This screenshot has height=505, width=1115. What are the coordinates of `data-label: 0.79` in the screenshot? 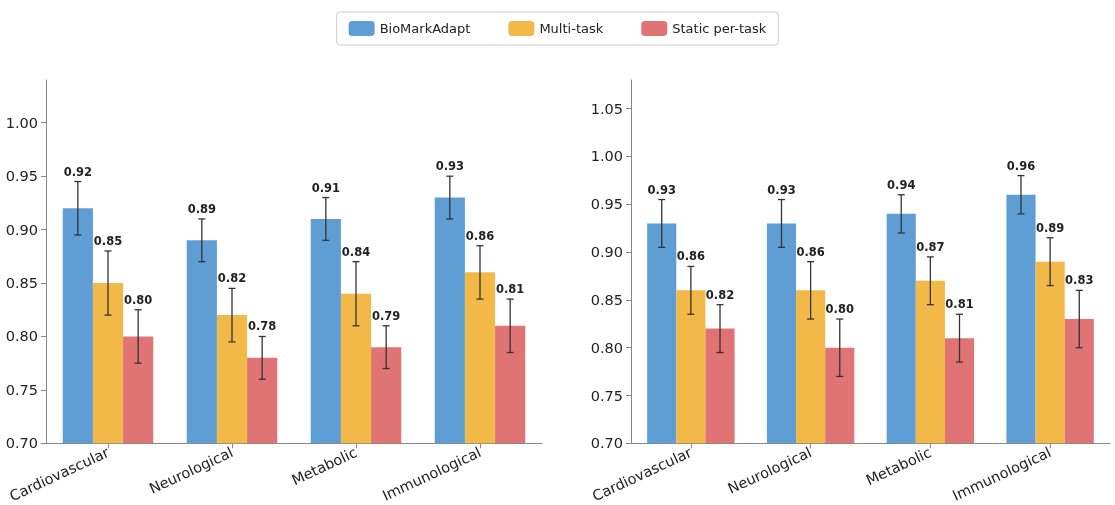 It's located at (386, 315).